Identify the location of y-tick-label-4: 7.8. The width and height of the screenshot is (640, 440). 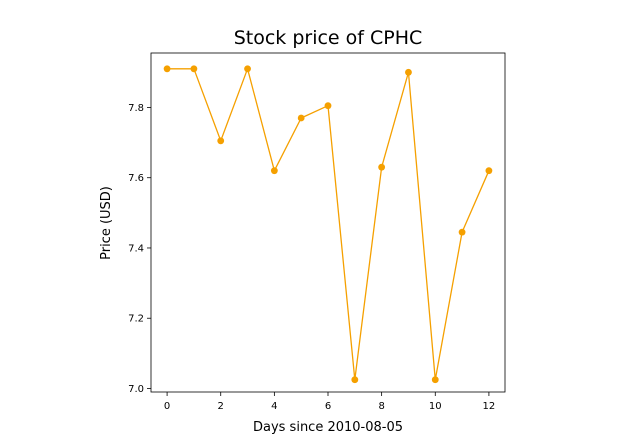
(136, 108).